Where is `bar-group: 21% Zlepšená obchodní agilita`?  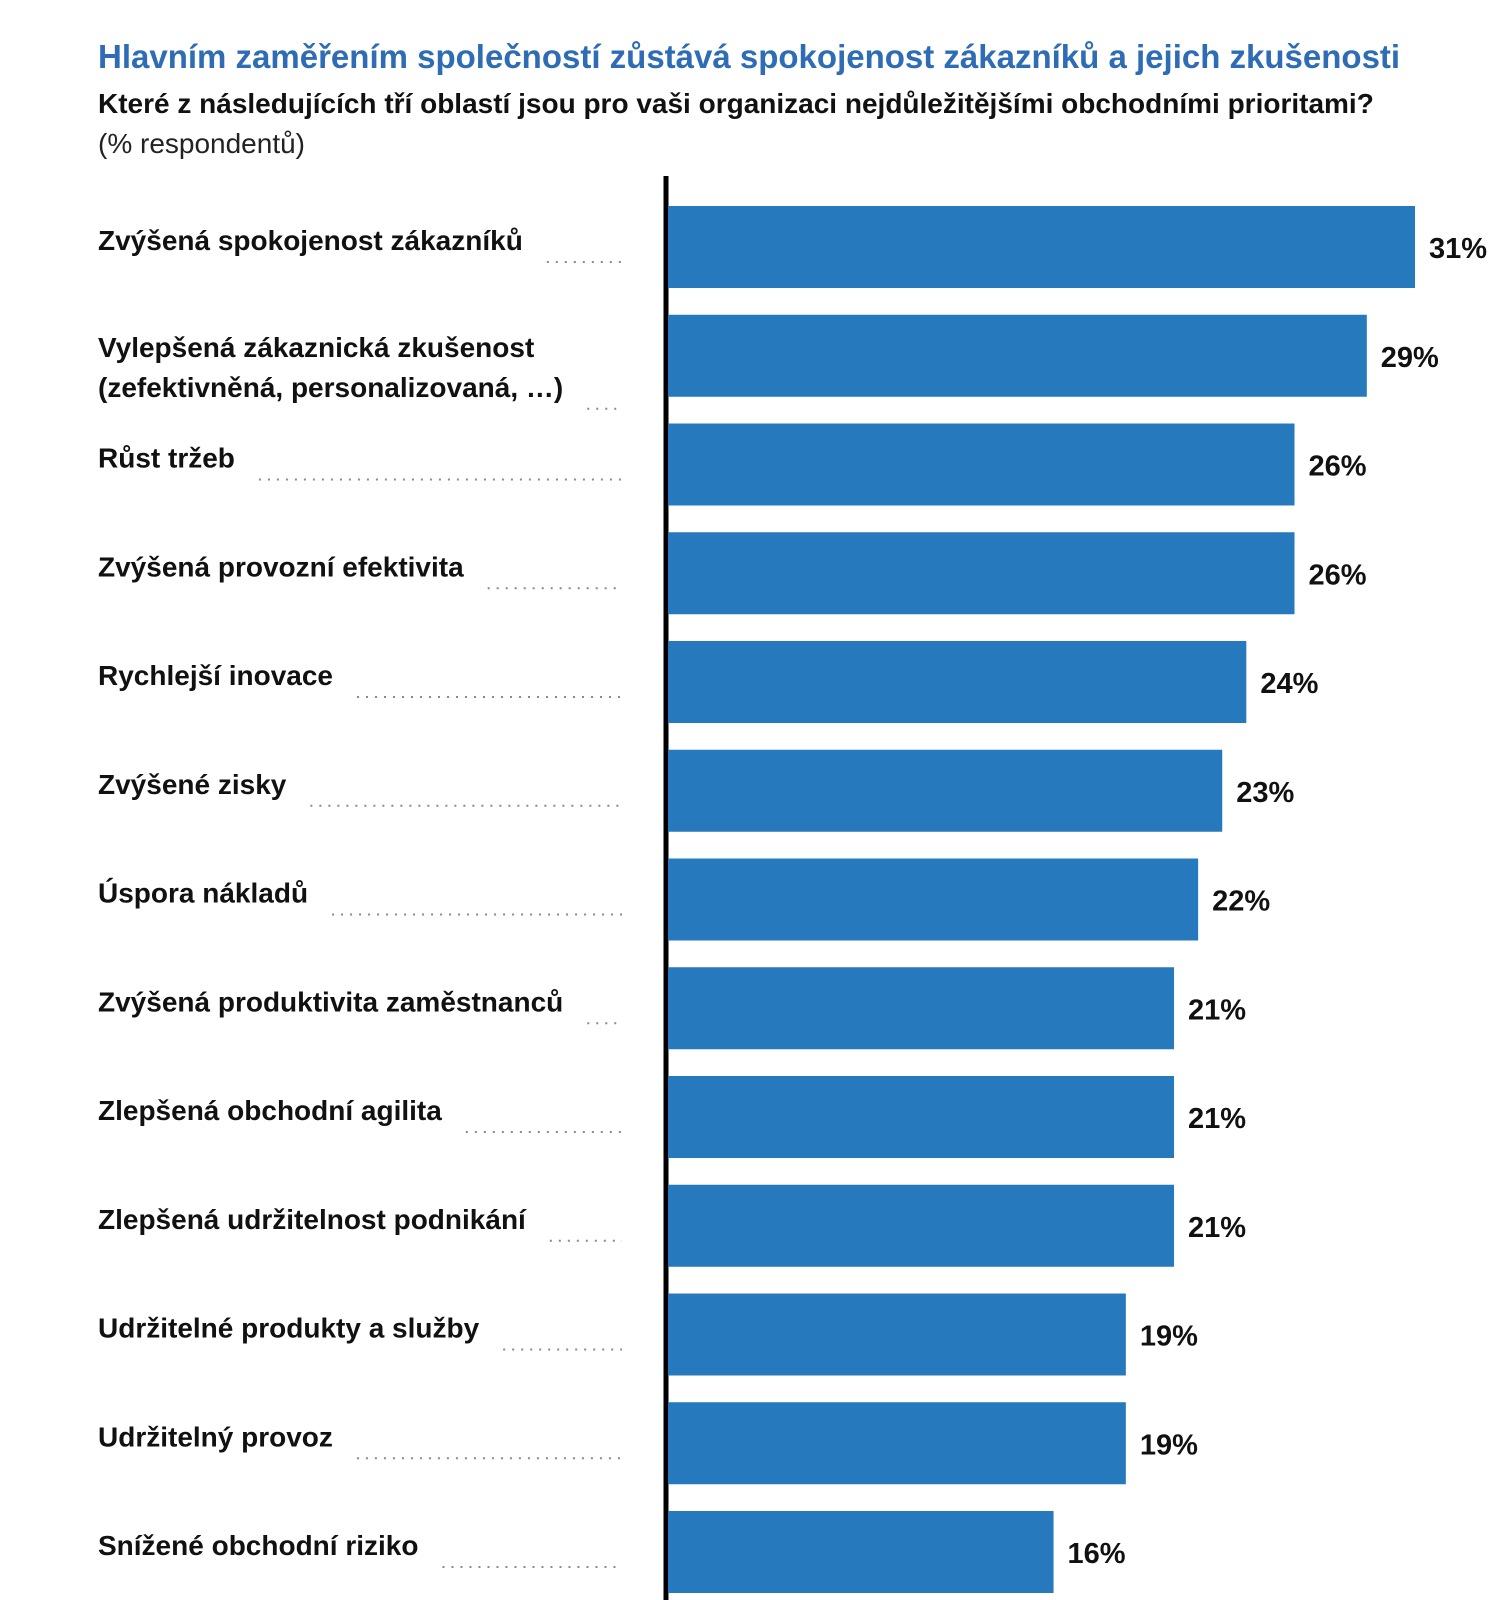
bar-group: 21% Zlepšená obchodní agilita is located at coordinates (672, 1117).